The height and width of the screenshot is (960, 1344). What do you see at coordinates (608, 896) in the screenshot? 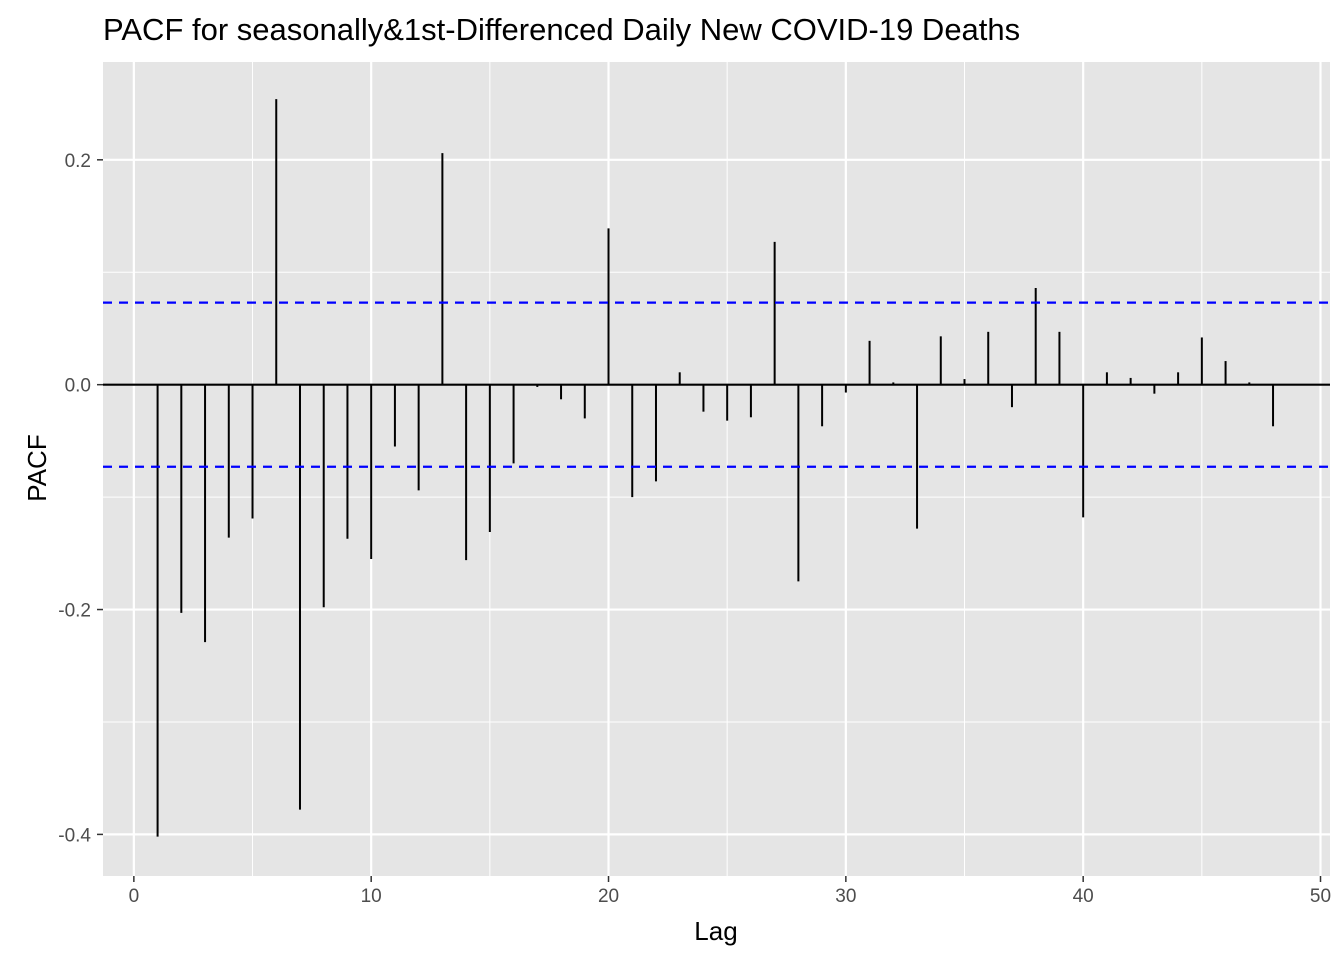
I see `x-tick-label: 20` at bounding box center [608, 896].